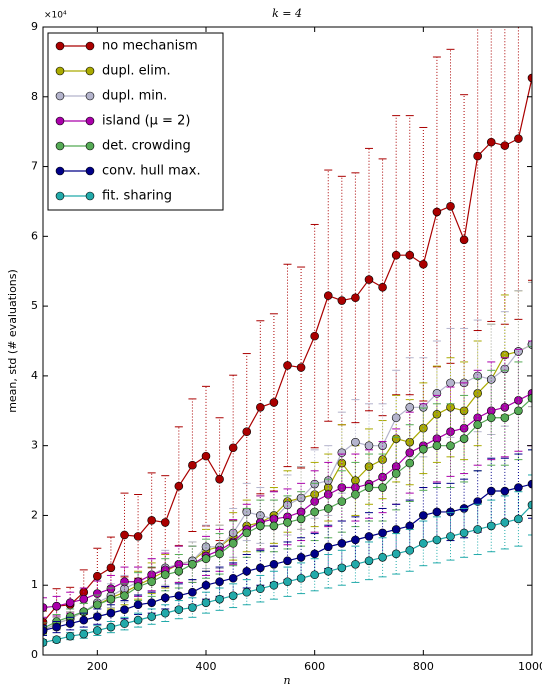 This screenshot has width=542, height=688. Describe the element at coordinates (34, 514) in the screenshot. I see `y-tick-label: 2` at that location.